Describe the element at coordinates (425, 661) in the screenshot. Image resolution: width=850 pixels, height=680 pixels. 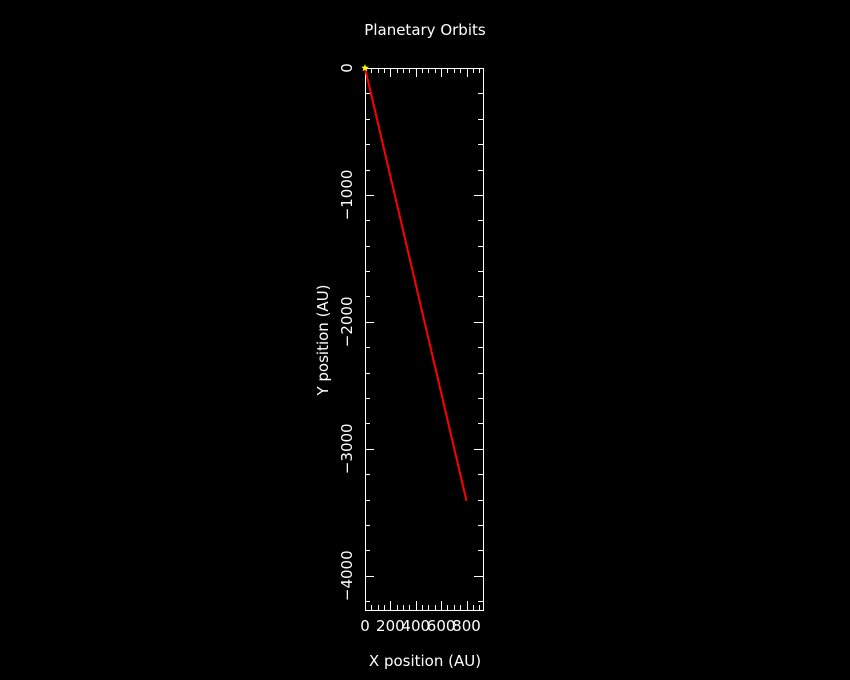
I see `x-axis-label: X position (AU)` at that location.